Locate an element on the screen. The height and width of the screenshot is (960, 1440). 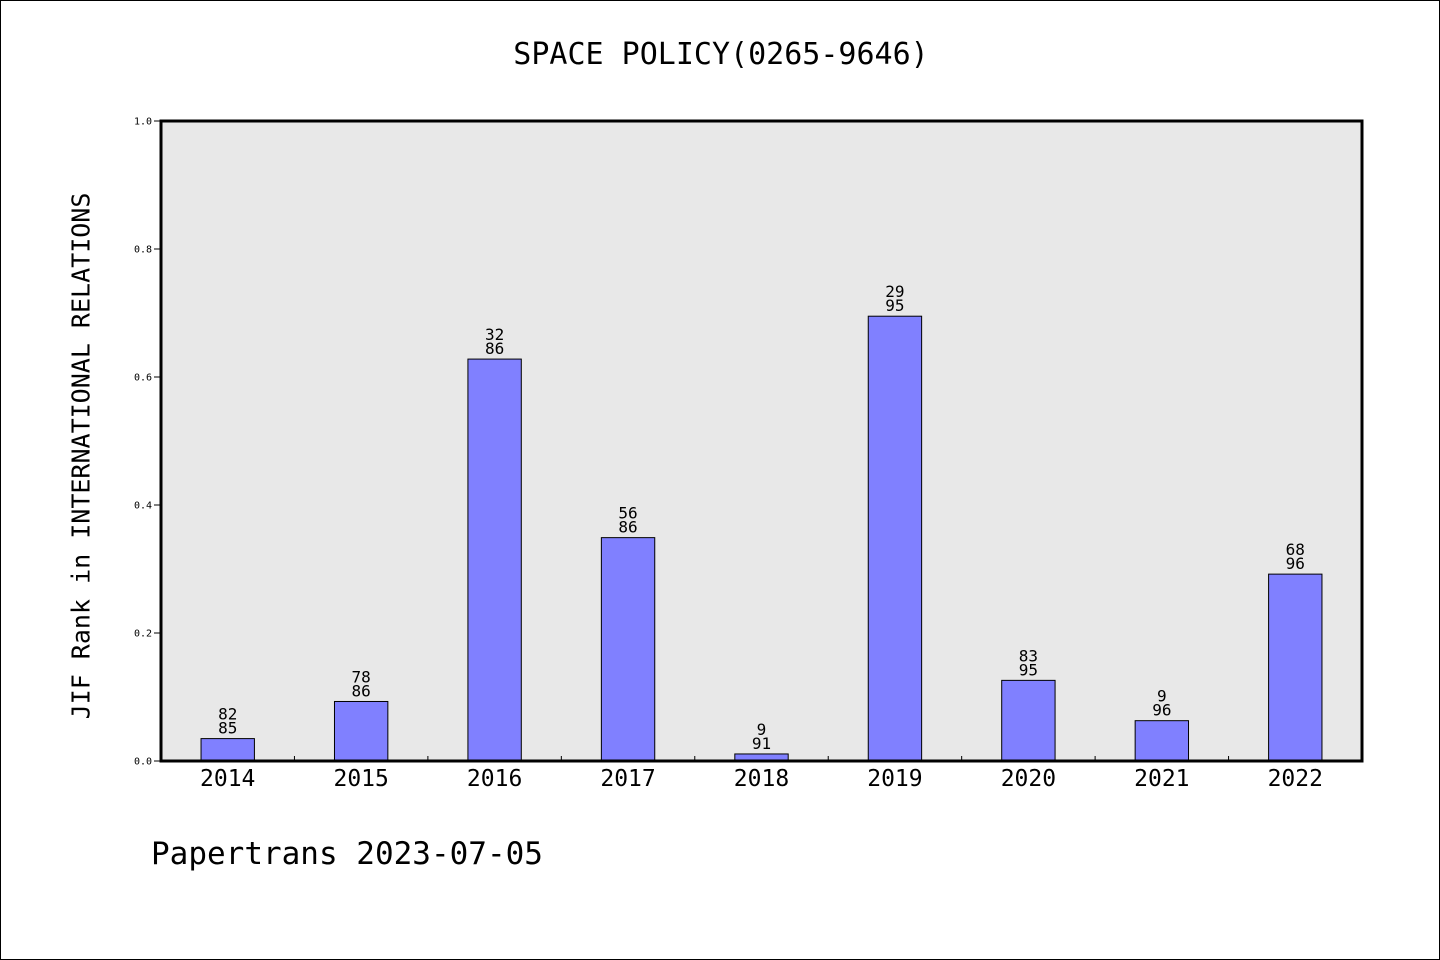
bar-rank-label: 83 is located at coordinates (1028, 655).